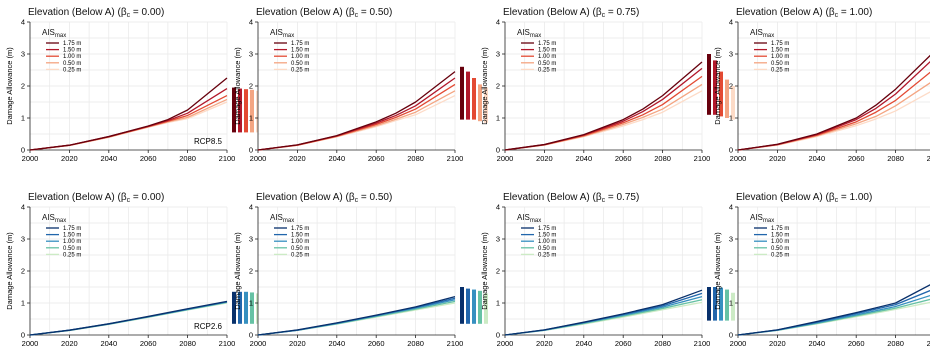 The image size is (930, 354). I want to click on panel-title: Elevation (Below A) (βc = 0.50), so click(324, 13).